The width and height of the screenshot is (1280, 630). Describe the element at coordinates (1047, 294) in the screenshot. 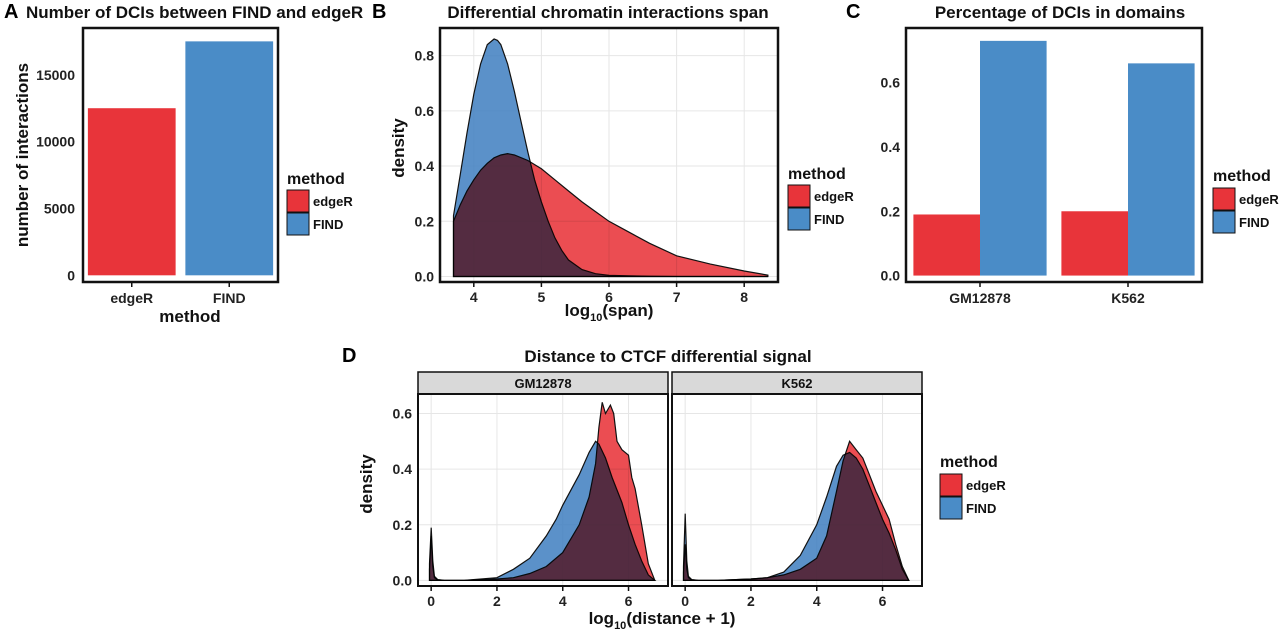

I see `panel-c-x-ticks: GM12878 K562` at that location.